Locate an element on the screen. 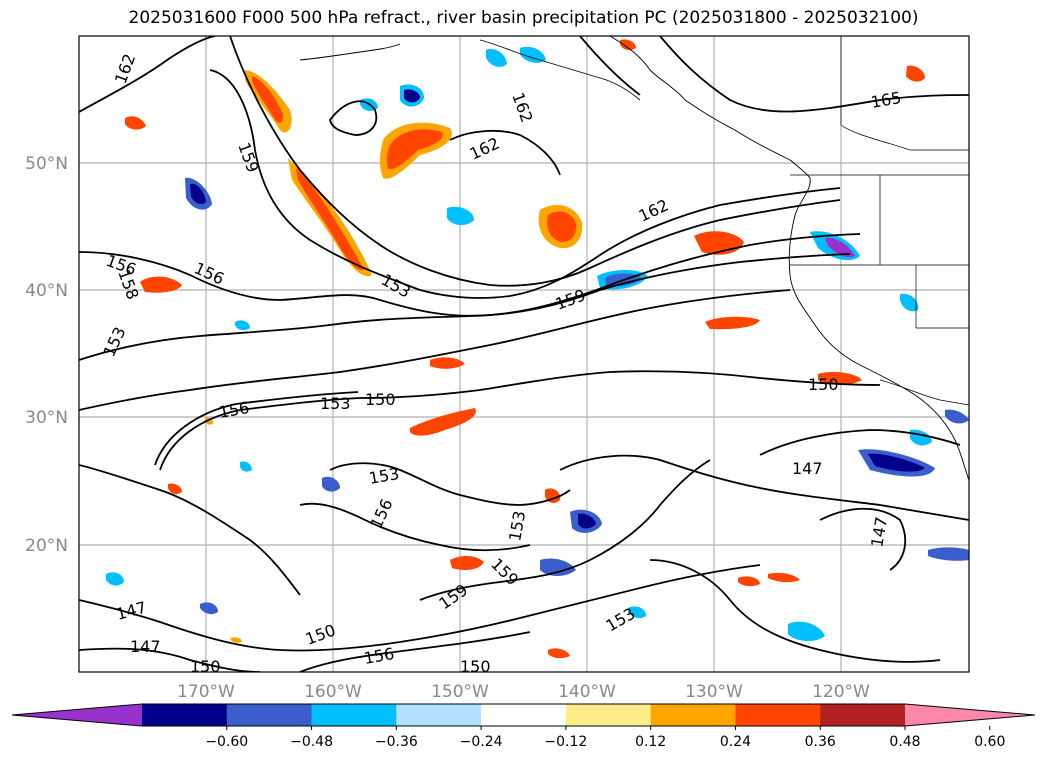 Image resolution: width=1047 pixels, height=765 pixels. colorbar-extension-low is located at coordinates (77, 715).